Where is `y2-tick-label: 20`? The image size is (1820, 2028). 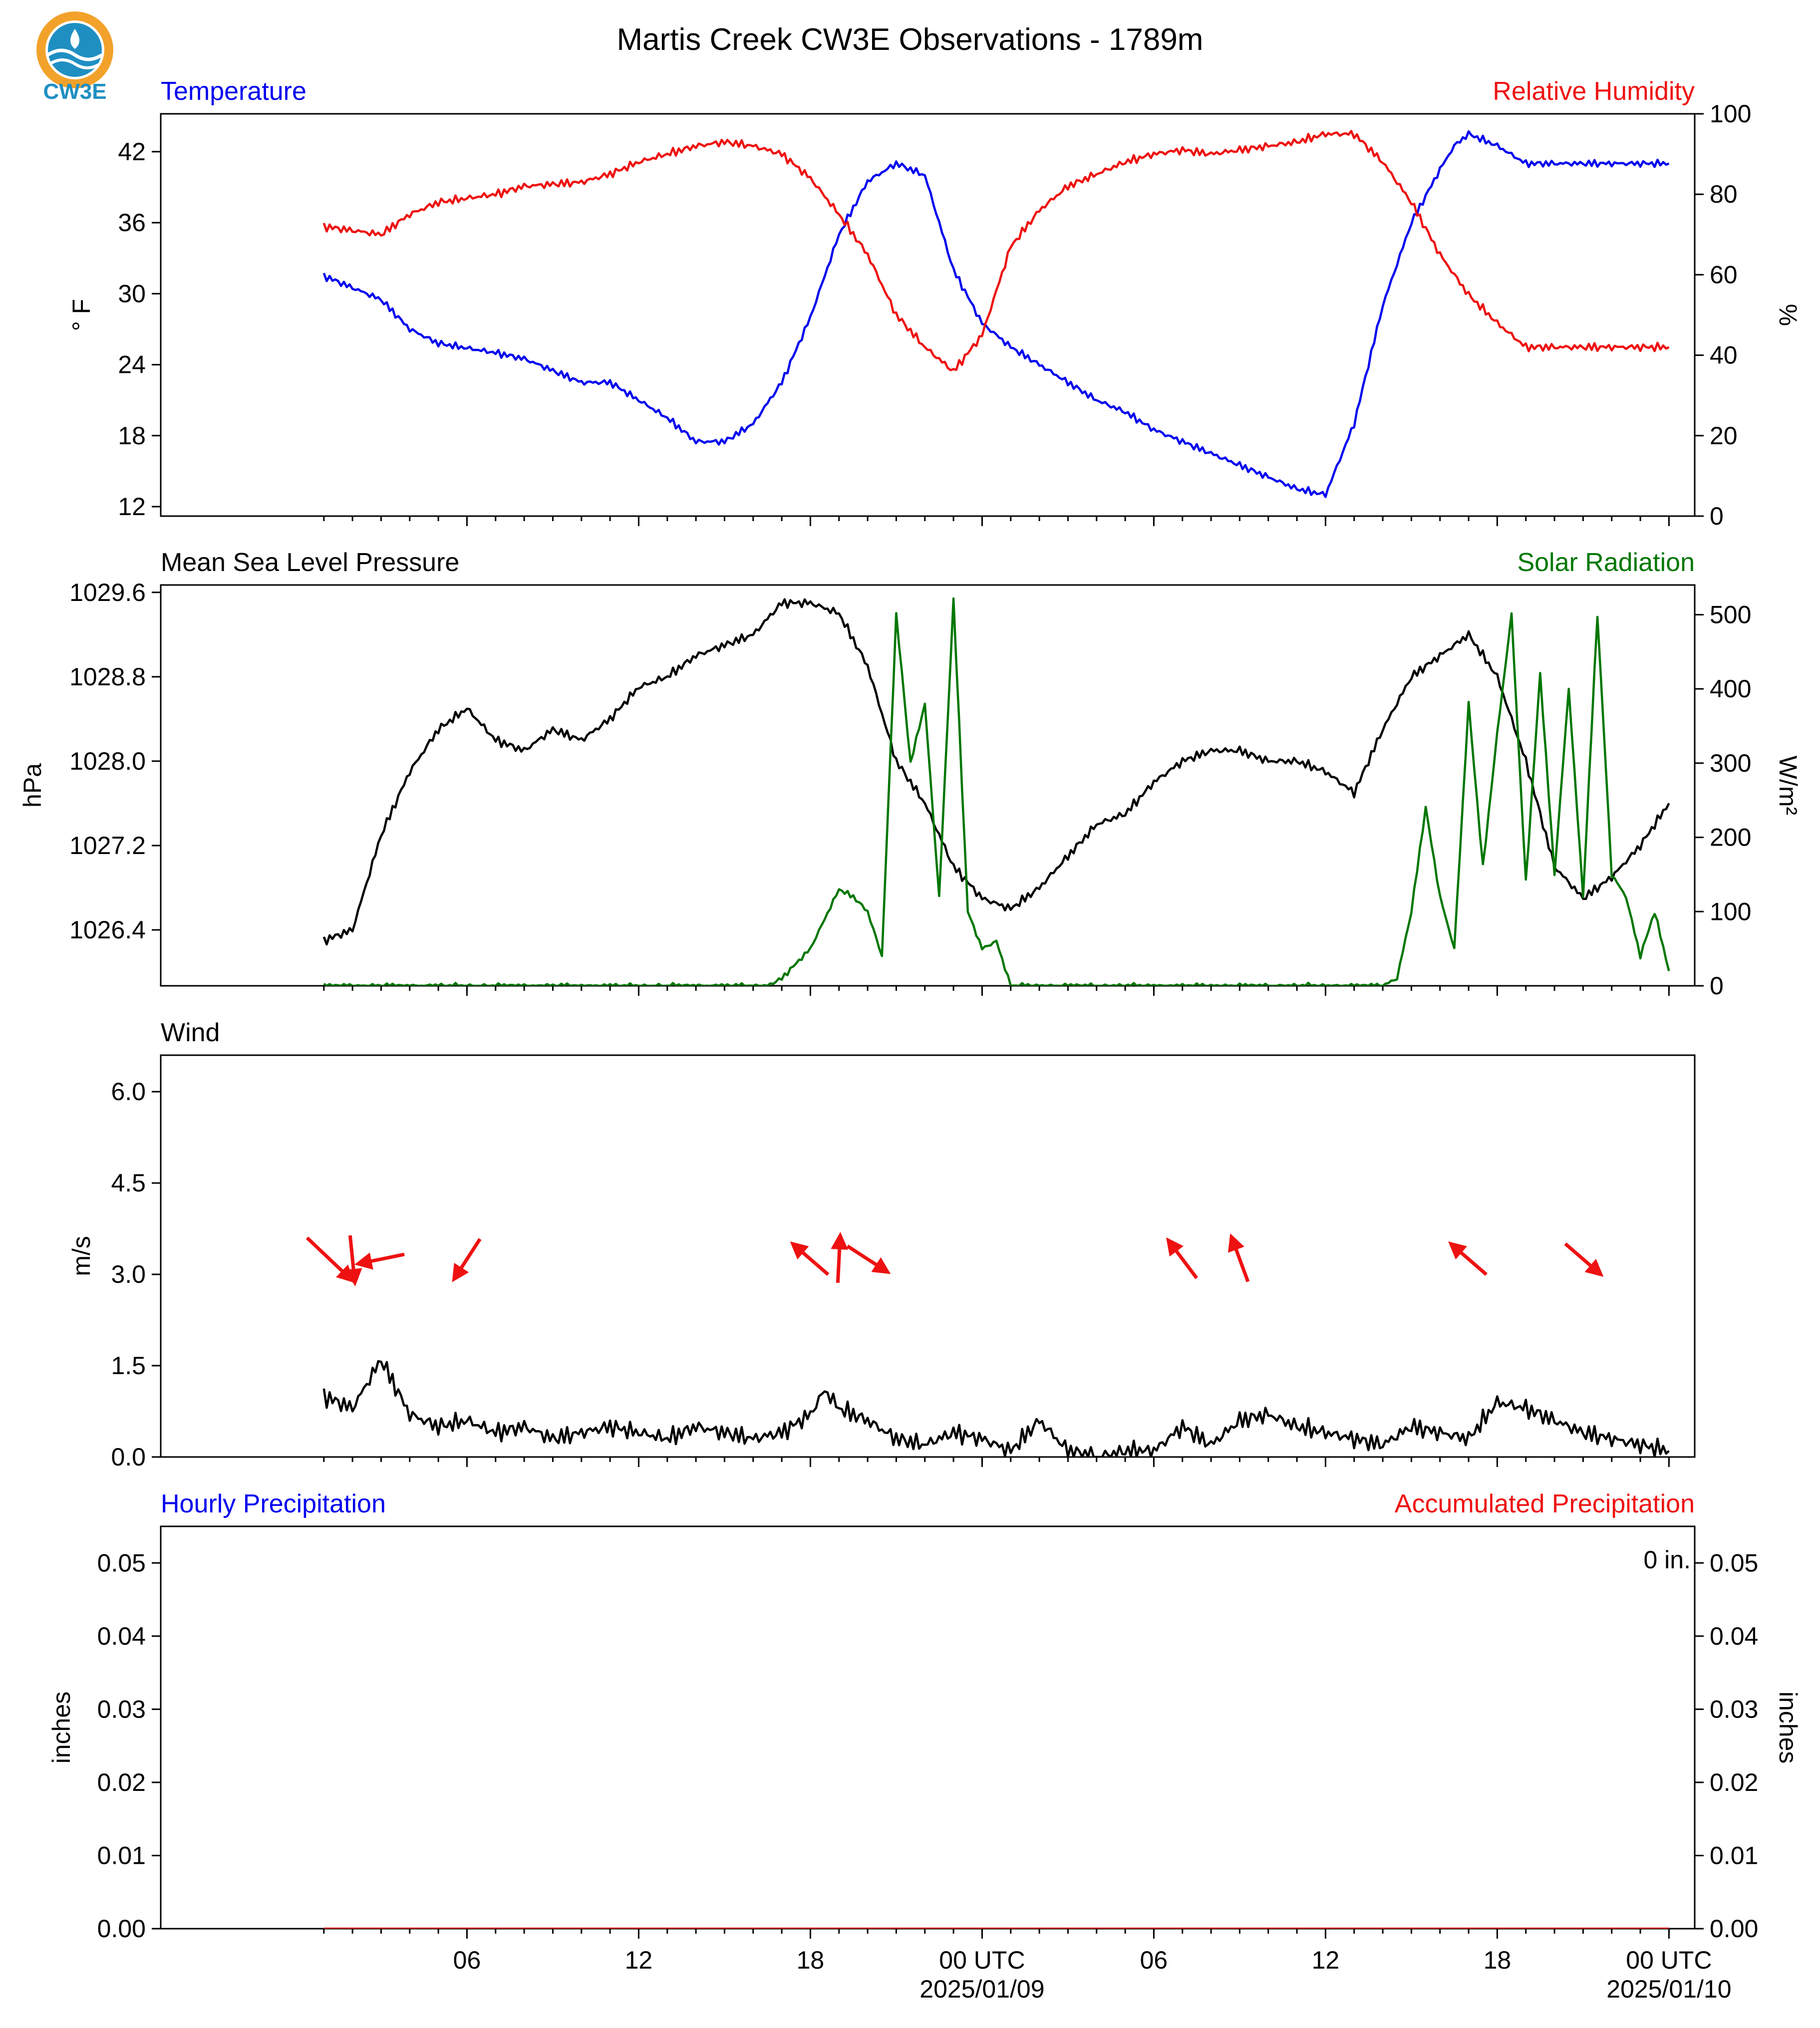 y2-tick-label: 20 is located at coordinates (1724, 436).